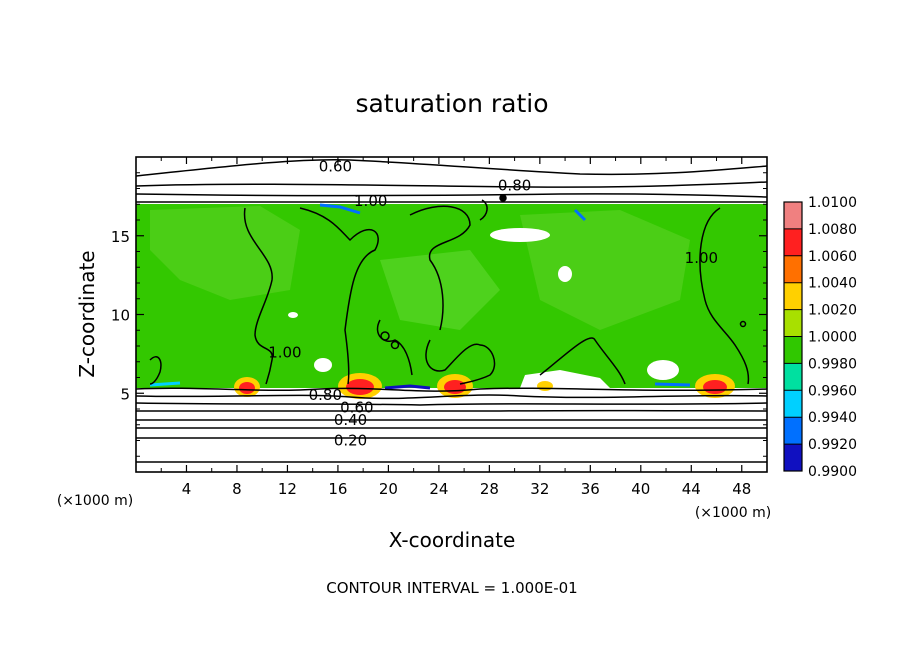 The image size is (904, 658). I want to click on colorbar-label: 0.9900, so click(832, 472).